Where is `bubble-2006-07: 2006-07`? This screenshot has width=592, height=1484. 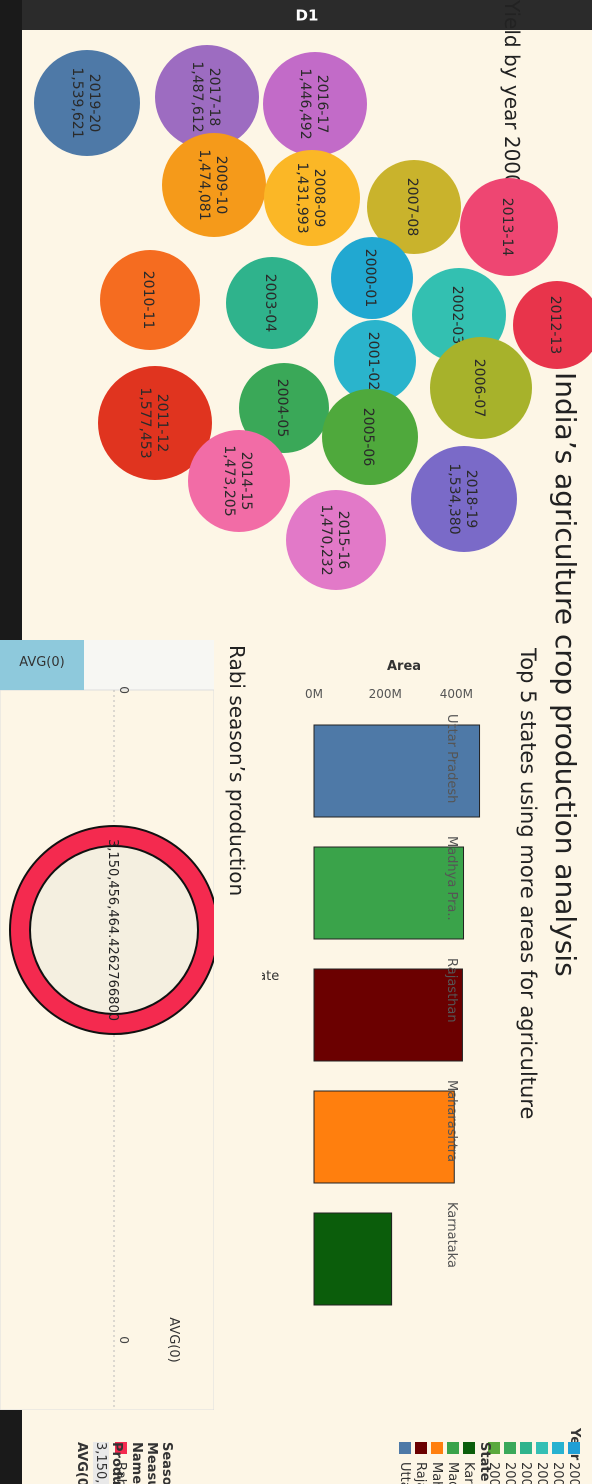 bubble-2006-07: 2006-07 is located at coordinates (481, 388).